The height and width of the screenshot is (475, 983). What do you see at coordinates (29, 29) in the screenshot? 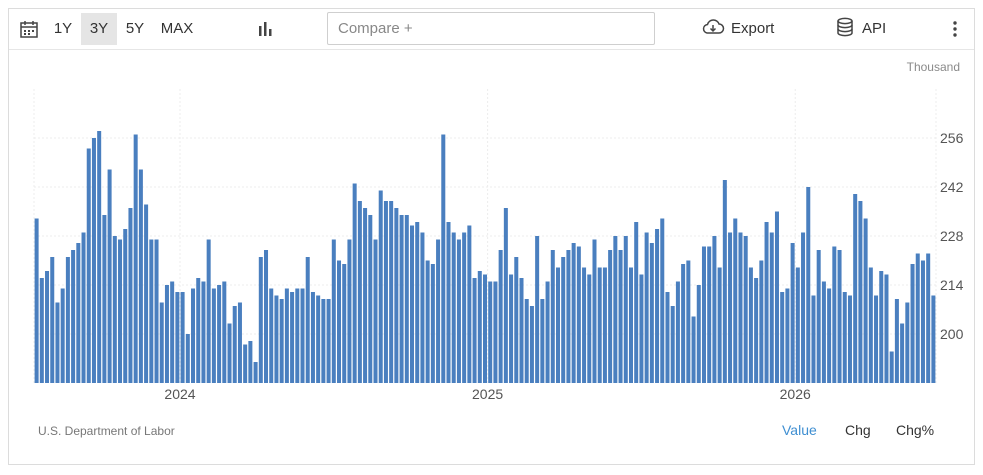
I see `calendar-icon` at bounding box center [29, 29].